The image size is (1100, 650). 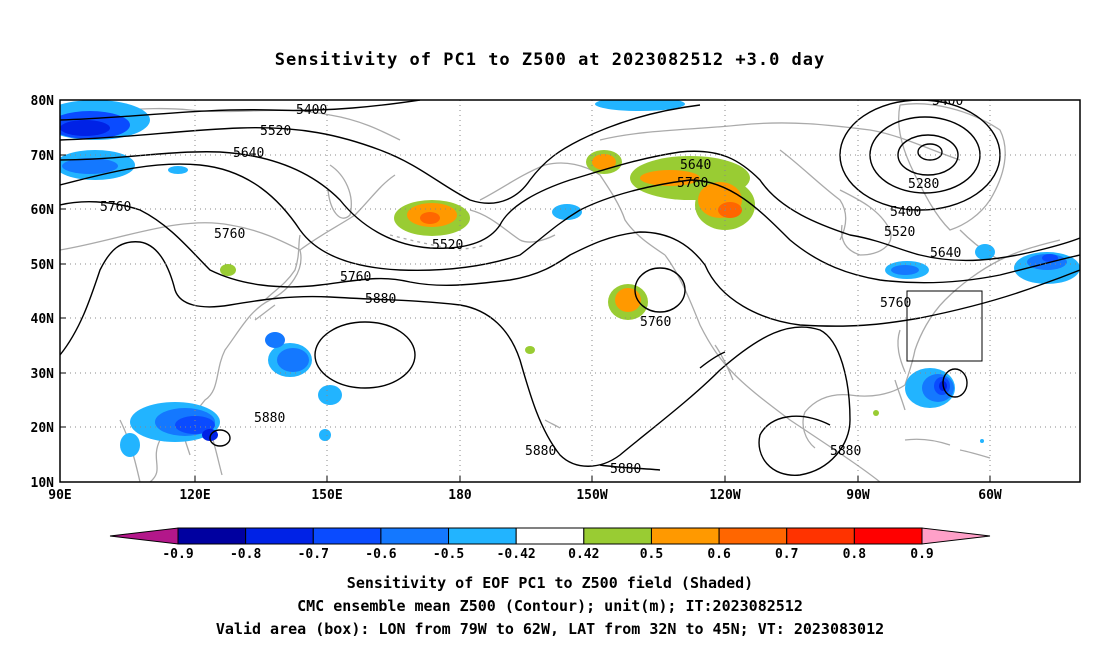 What do you see at coordinates (921, 554) in the screenshot?
I see `colorbar-label: 0.9` at bounding box center [921, 554].